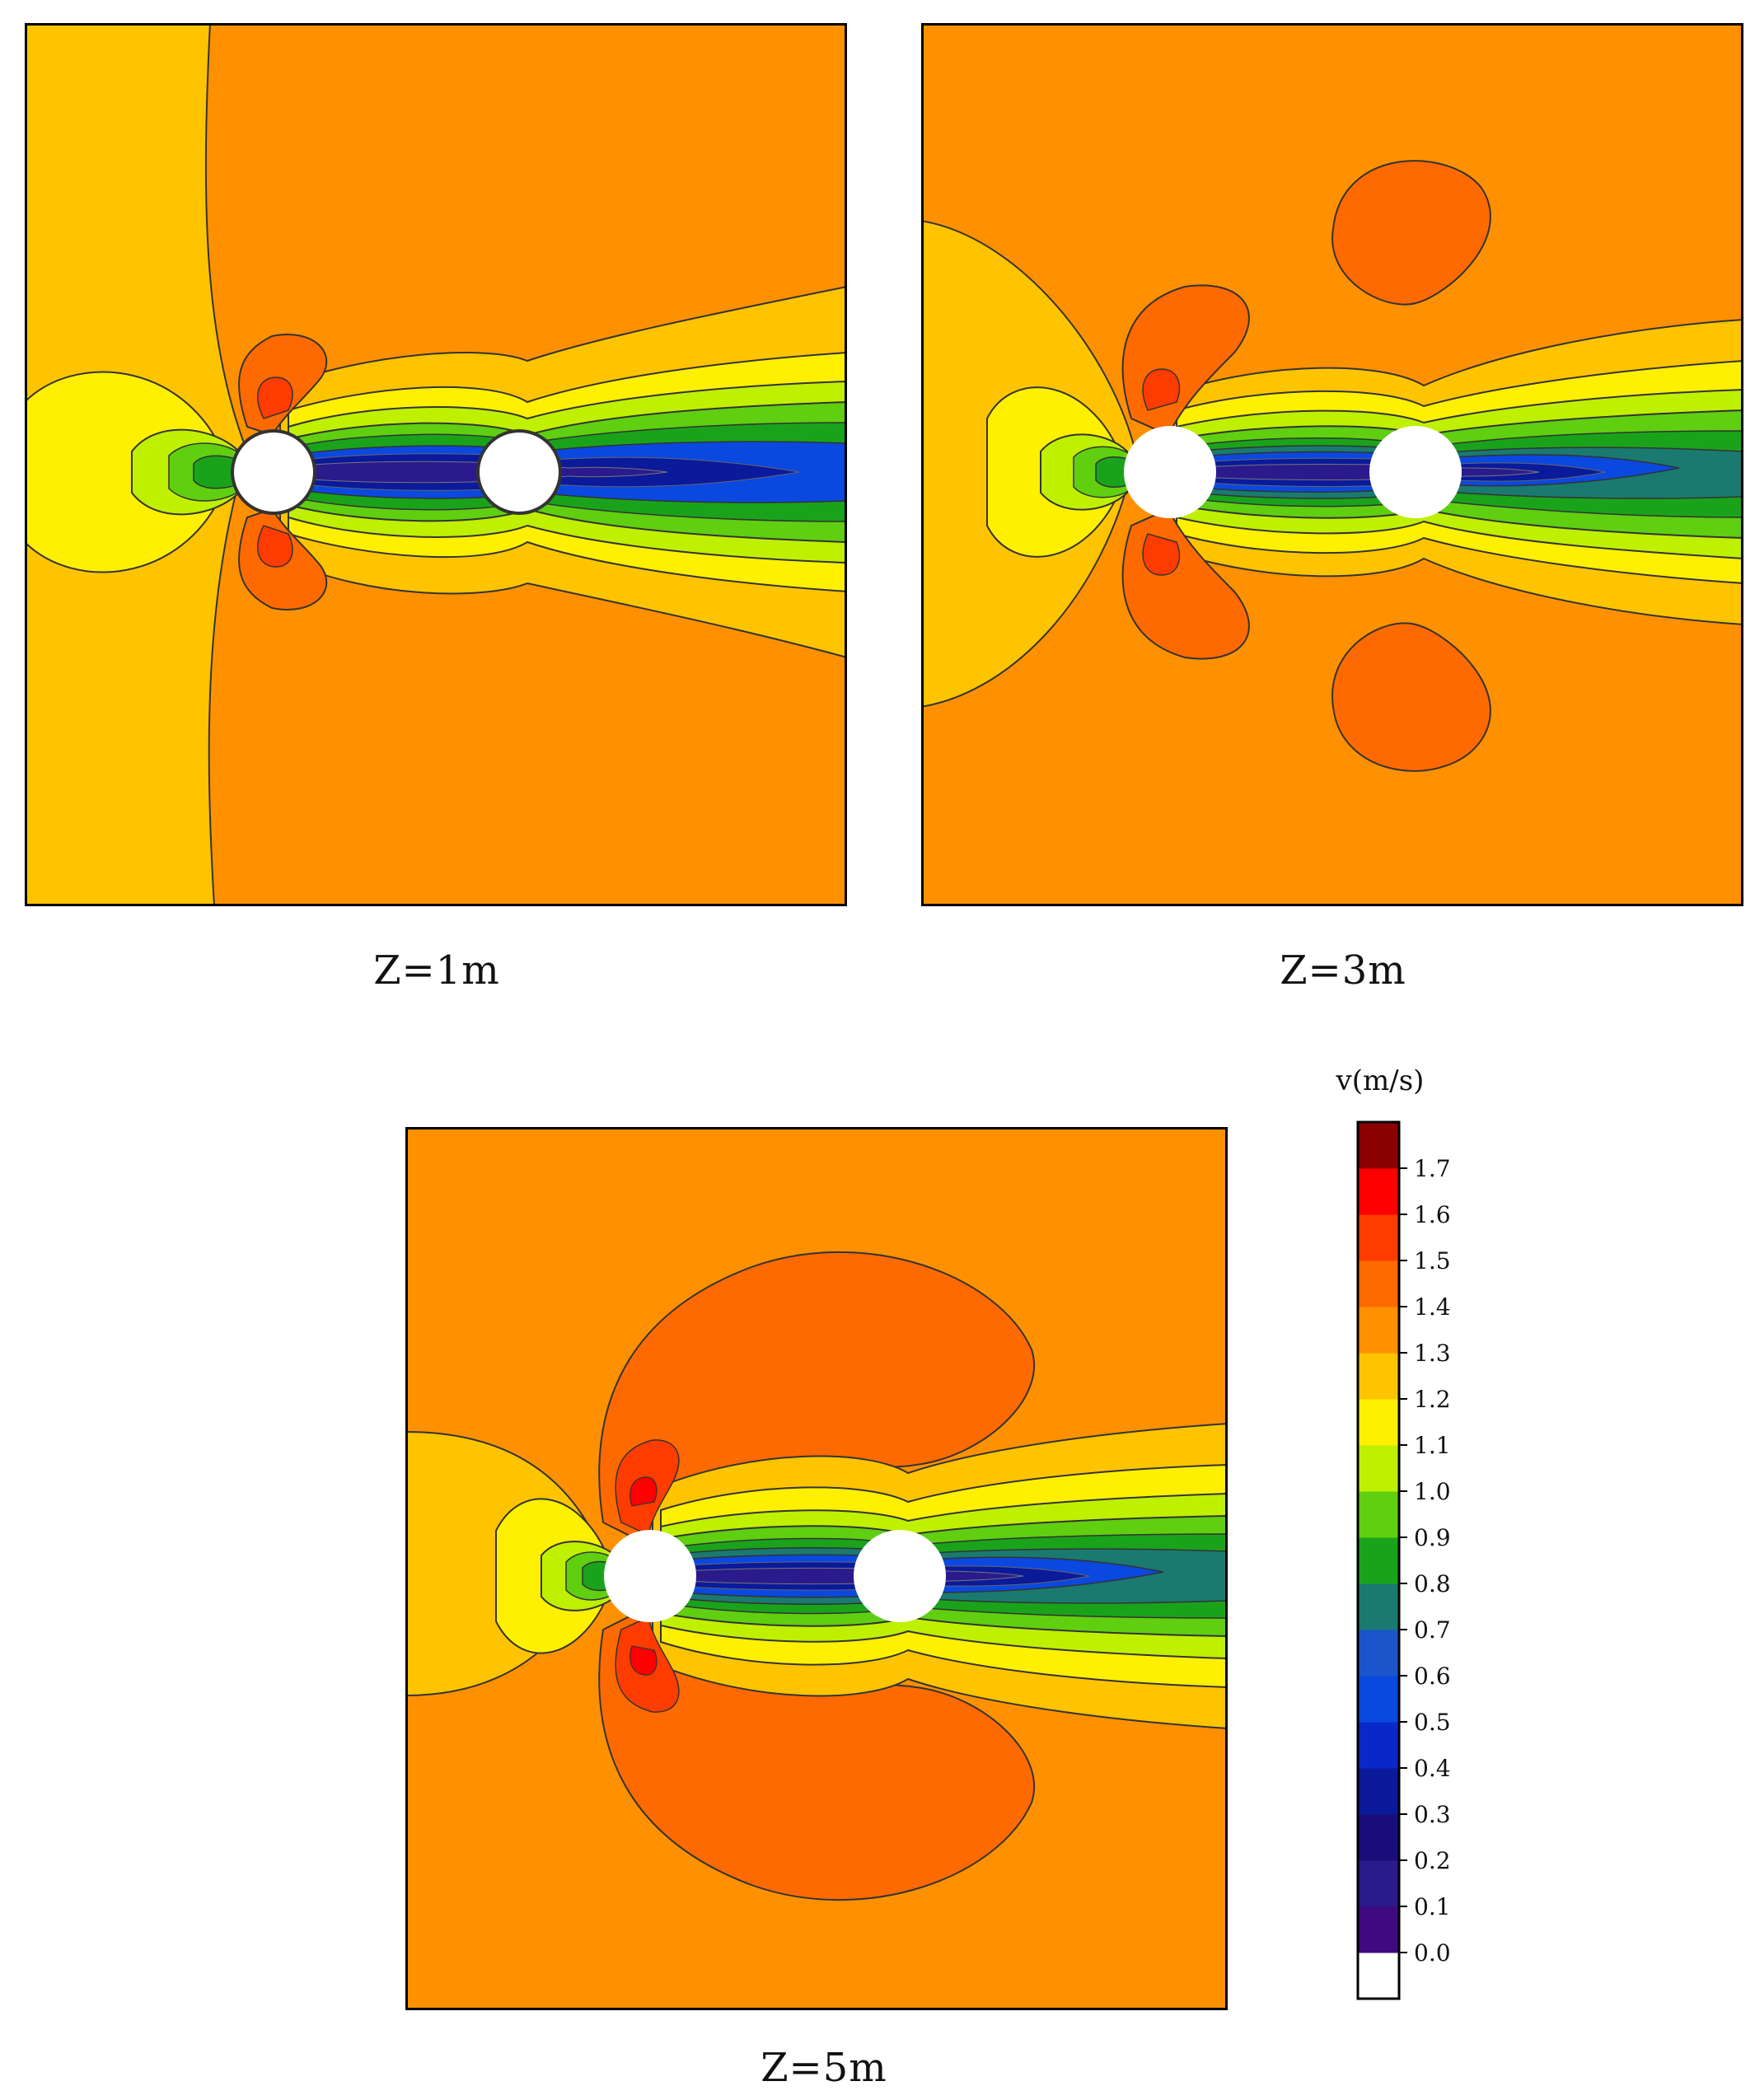 Image resolution: width=1755 pixels, height=2100 pixels. What do you see at coordinates (1432, 1400) in the screenshot?
I see `colorbar-tick-label: 1.2` at bounding box center [1432, 1400].